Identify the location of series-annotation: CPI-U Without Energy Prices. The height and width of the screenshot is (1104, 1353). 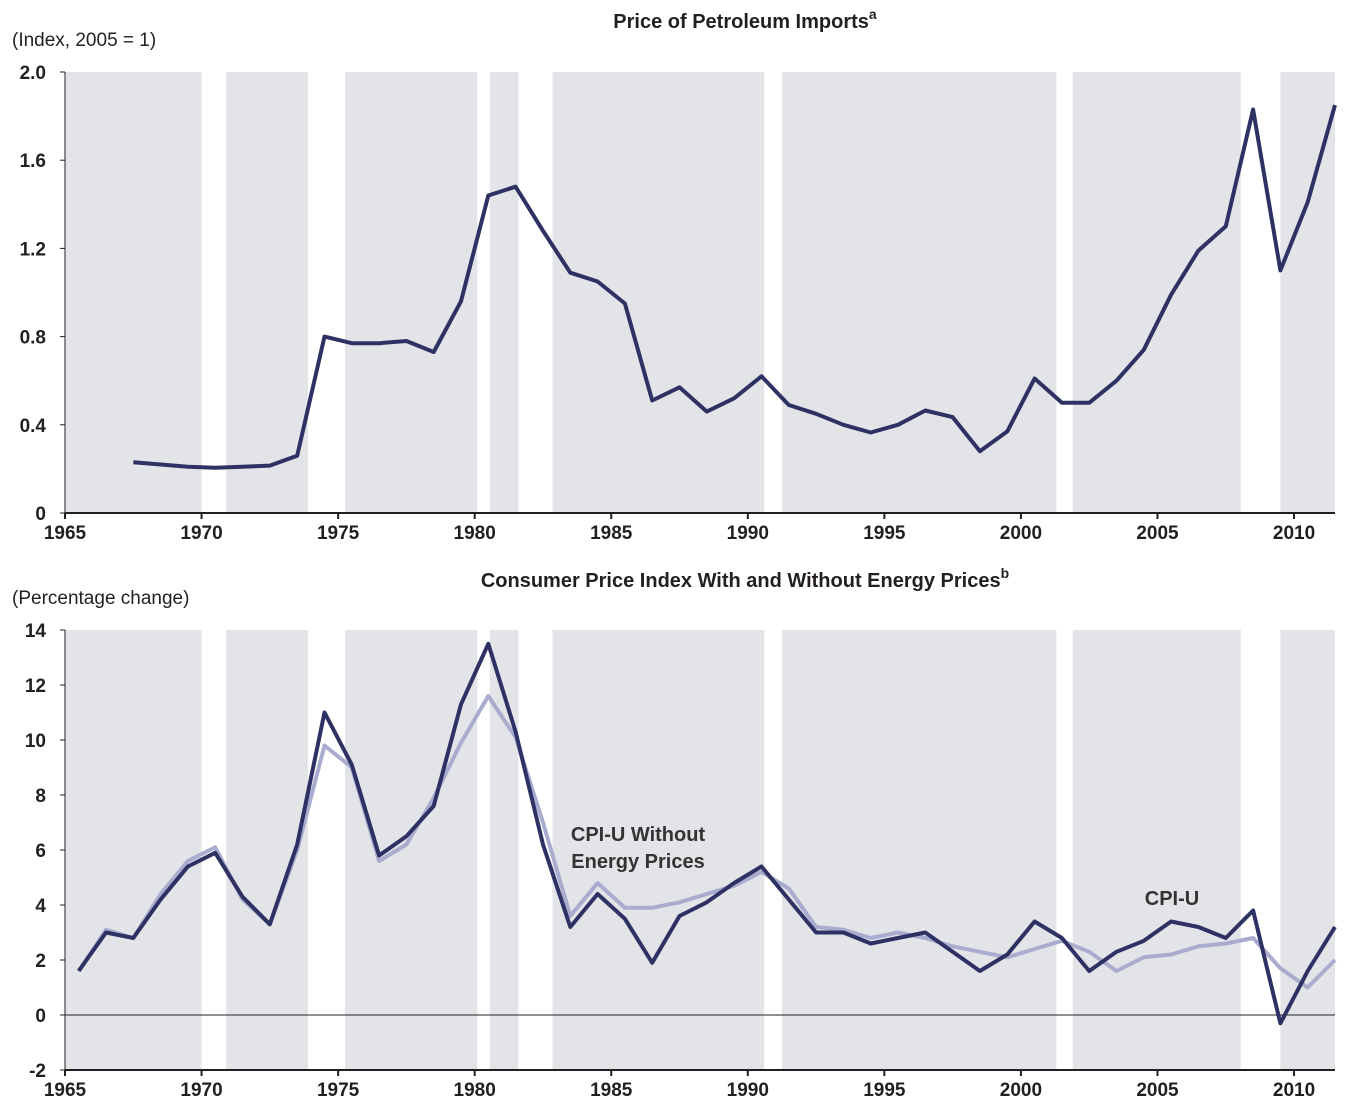
(638, 848).